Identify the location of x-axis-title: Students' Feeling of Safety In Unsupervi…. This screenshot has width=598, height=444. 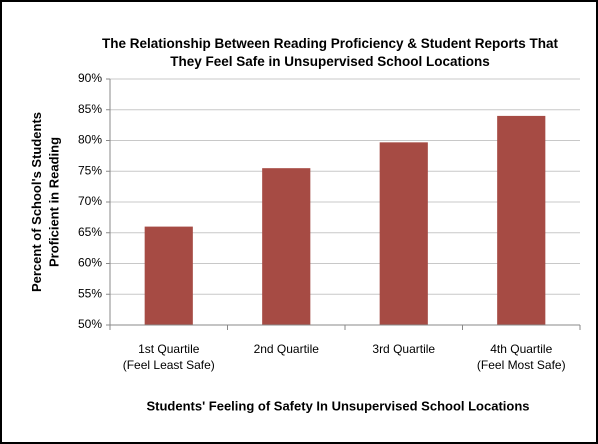
(337, 405).